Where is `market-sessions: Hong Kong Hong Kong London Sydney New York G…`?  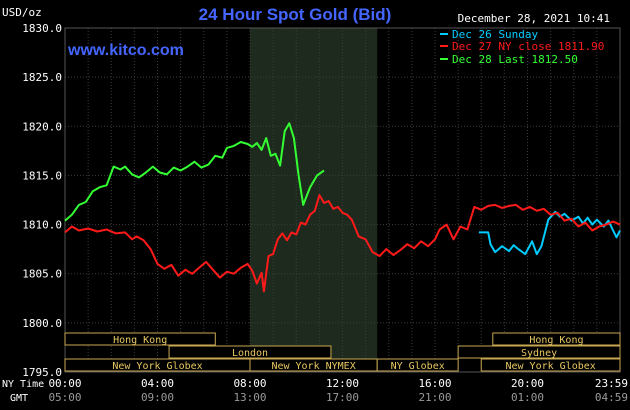
market-sessions: Hong Kong Hong Kong London Sydney New York G… is located at coordinates (342, 352).